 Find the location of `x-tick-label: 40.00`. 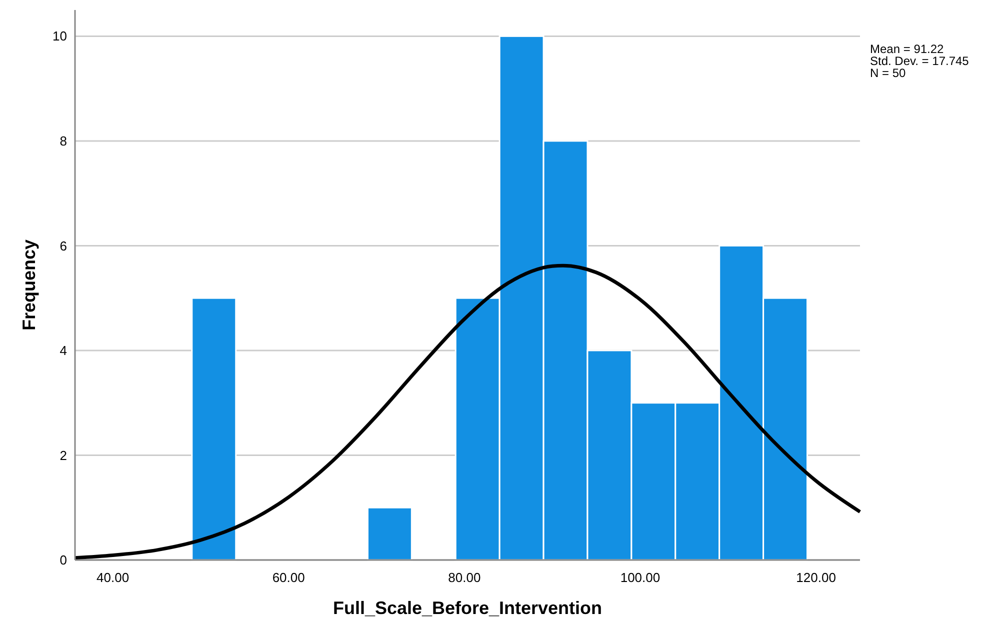

x-tick-label: 40.00 is located at coordinates (113, 577).